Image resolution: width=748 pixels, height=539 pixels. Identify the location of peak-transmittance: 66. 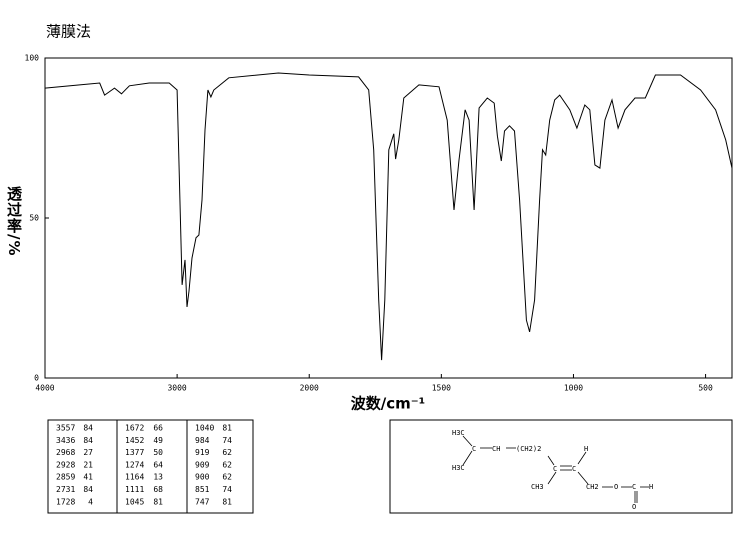
(158, 428).